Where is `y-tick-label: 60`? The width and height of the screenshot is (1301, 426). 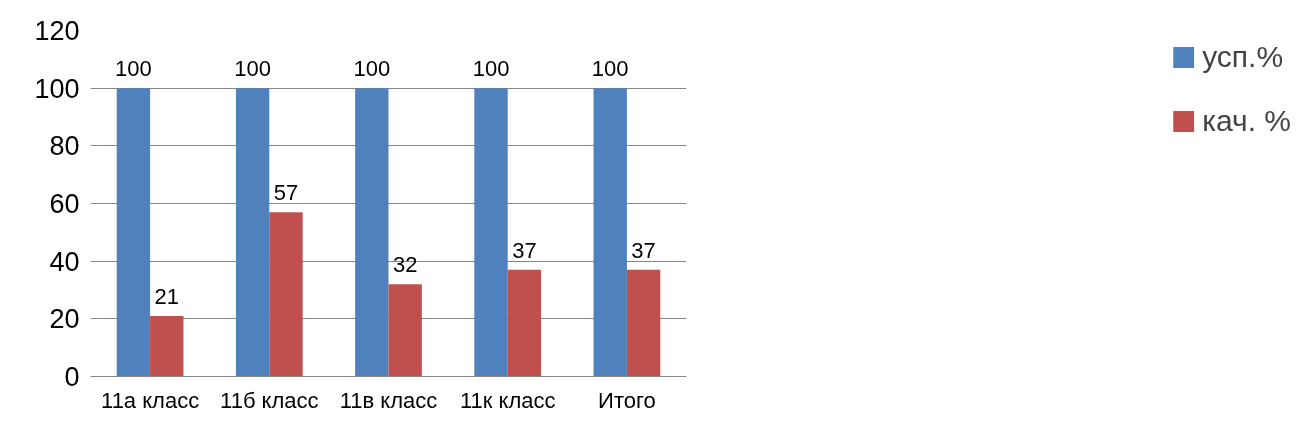
y-tick-label: 60 is located at coordinates (64, 204).